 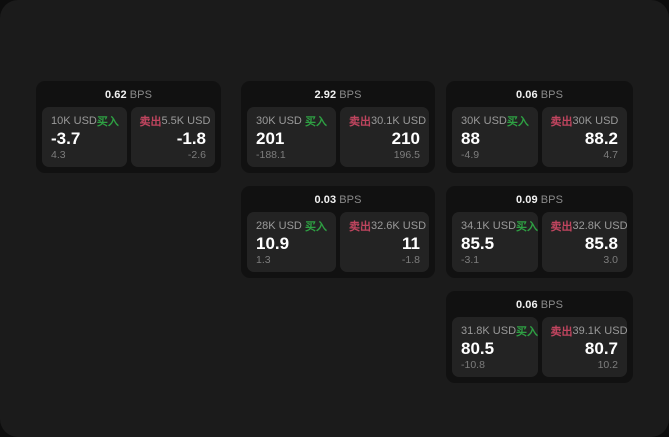 What do you see at coordinates (478, 243) in the screenshot?
I see `buy-price: 85.5` at bounding box center [478, 243].